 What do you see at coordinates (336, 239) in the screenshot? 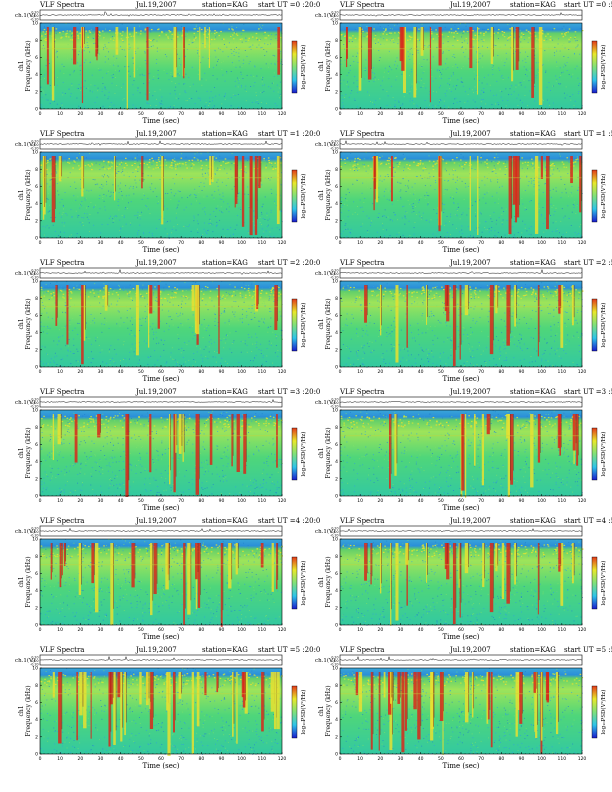
I see `y-tick-label: 0` at bounding box center [336, 239].